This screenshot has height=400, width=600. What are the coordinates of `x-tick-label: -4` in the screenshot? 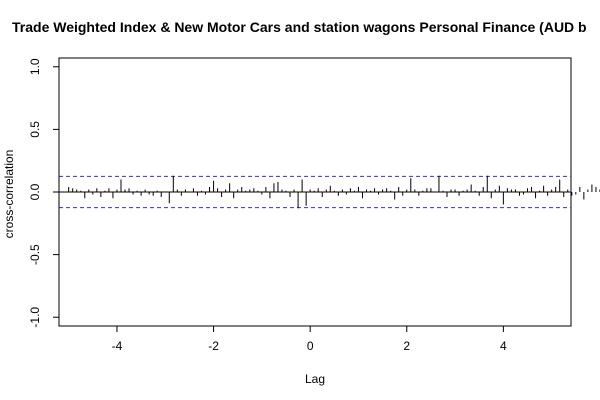 It's located at (117, 346).